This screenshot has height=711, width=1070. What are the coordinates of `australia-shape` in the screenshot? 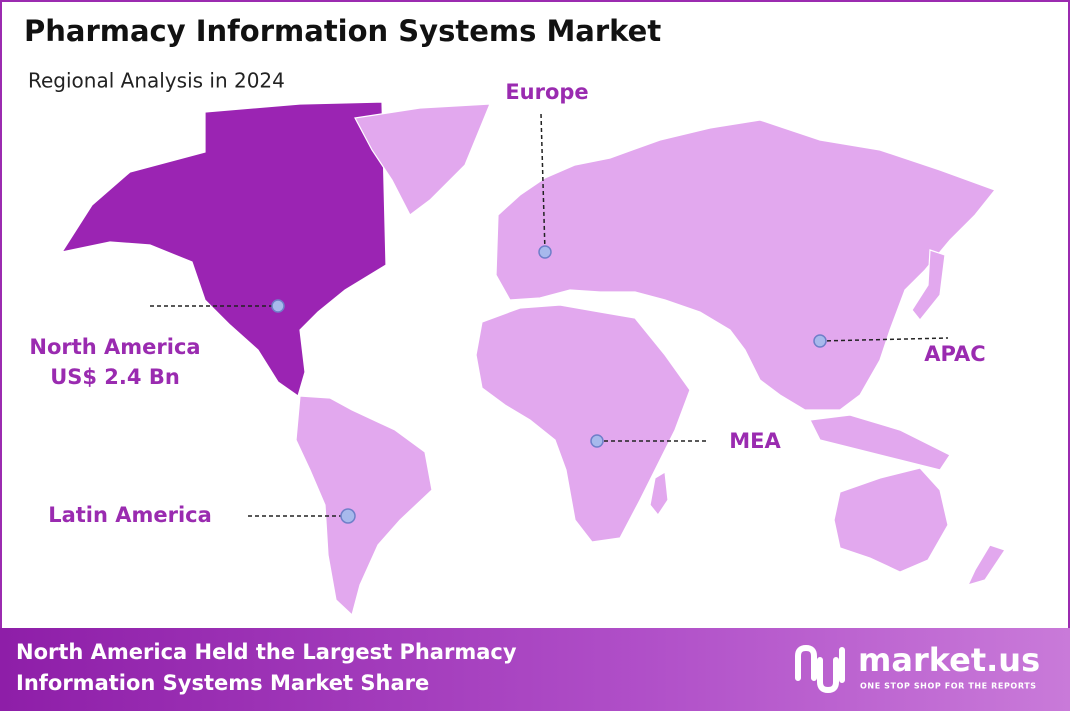 It's located at (891, 520).